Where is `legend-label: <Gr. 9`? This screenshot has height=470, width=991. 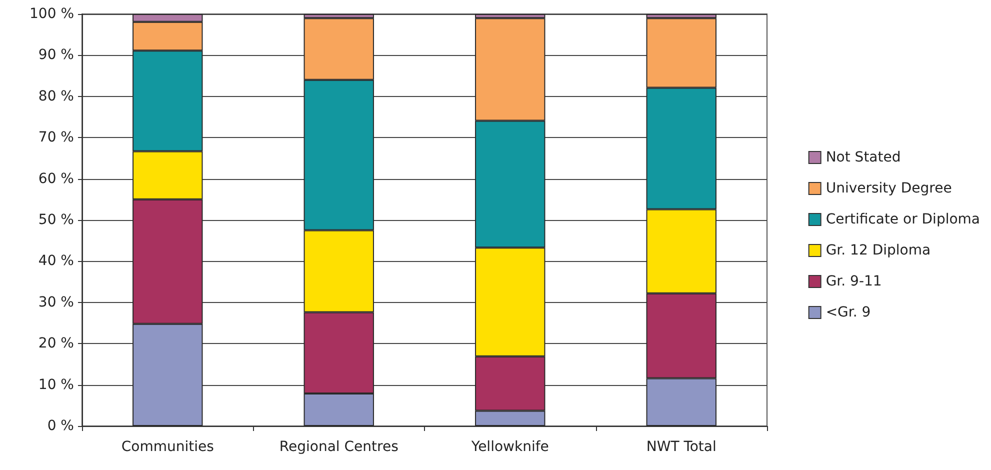 legend-label: <Gr. 9 is located at coordinates (848, 312).